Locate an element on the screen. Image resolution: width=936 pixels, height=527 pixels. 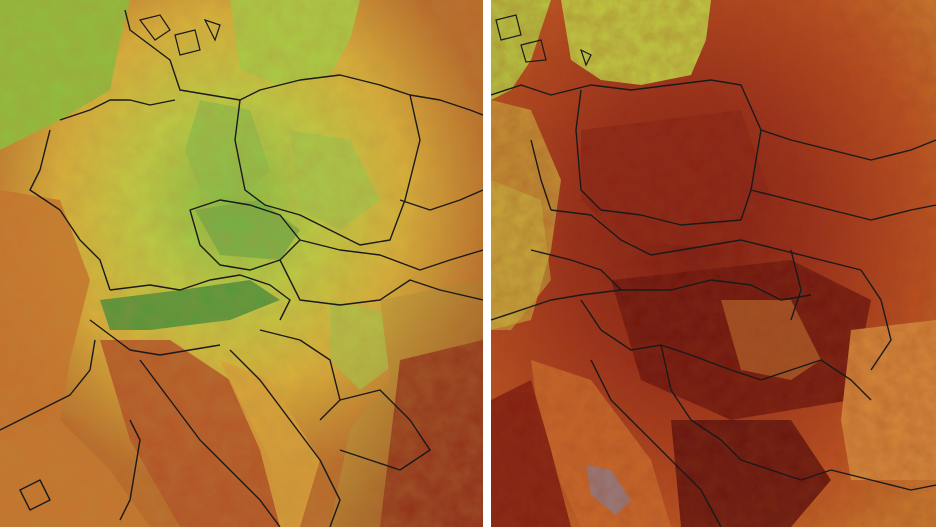
panel-divider is located at coordinates (487, 263).